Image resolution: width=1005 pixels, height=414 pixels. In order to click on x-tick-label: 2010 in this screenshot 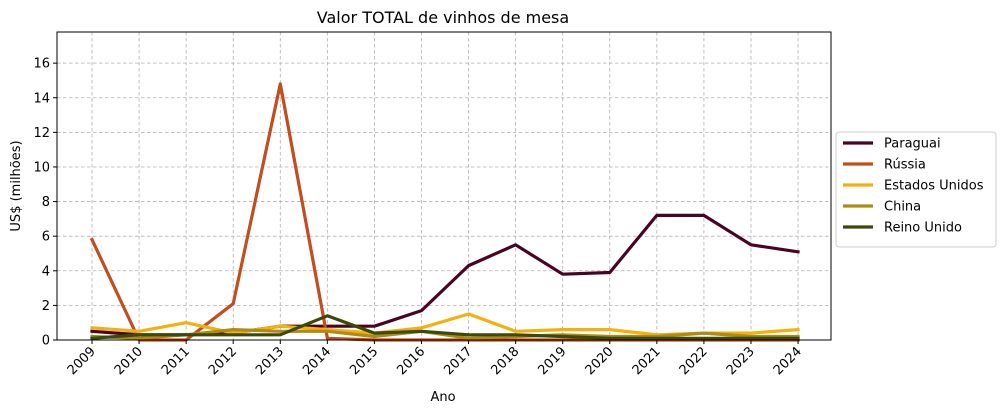, I will do `click(129, 361)`.